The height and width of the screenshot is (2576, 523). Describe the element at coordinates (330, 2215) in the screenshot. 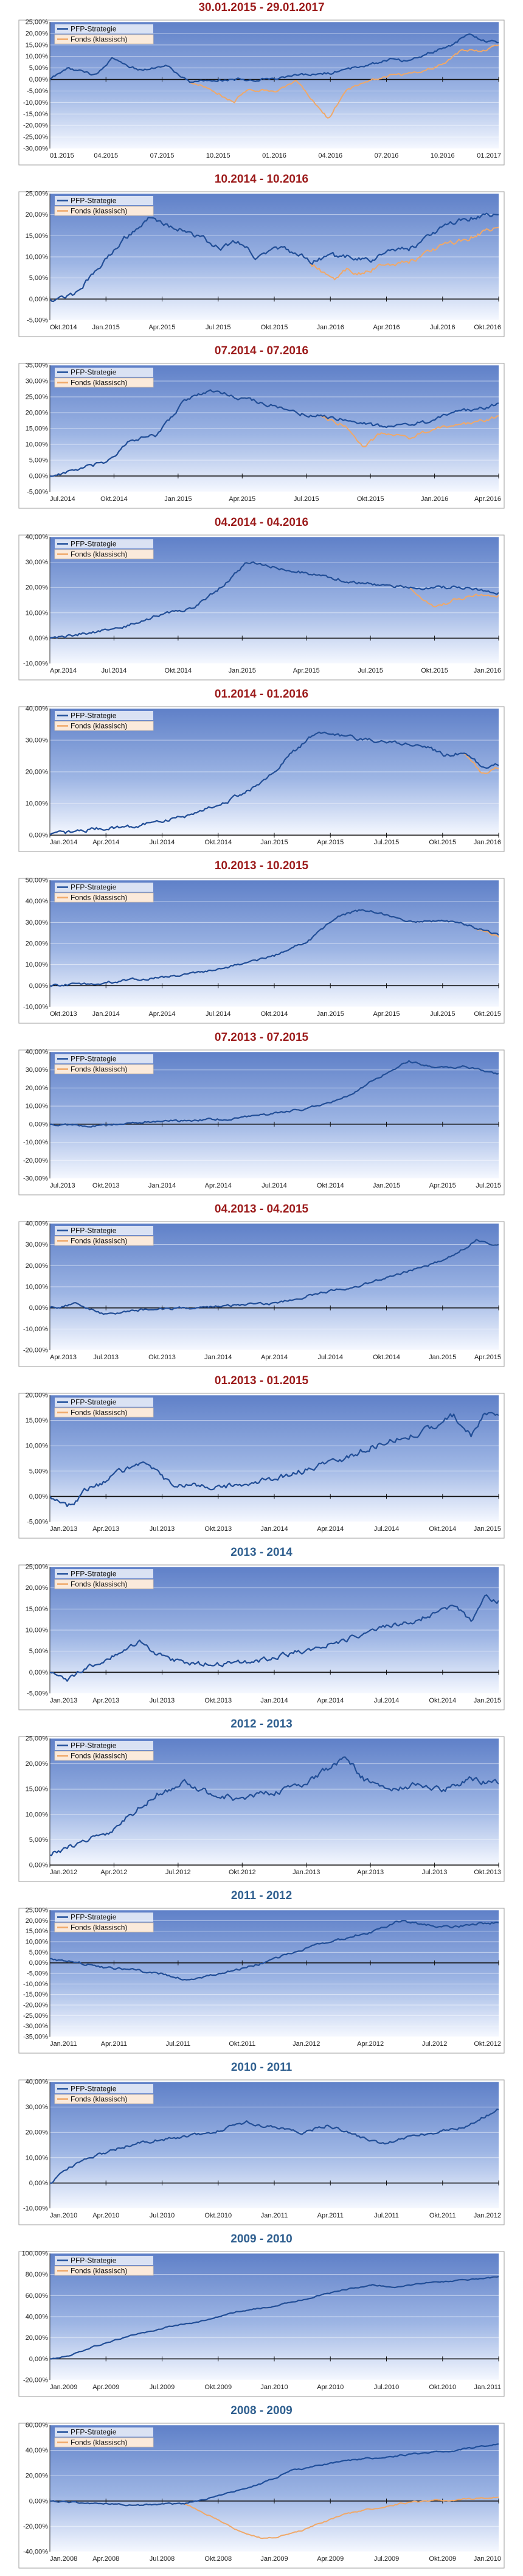

I see `x-tick-label: Apr.2011` at that location.